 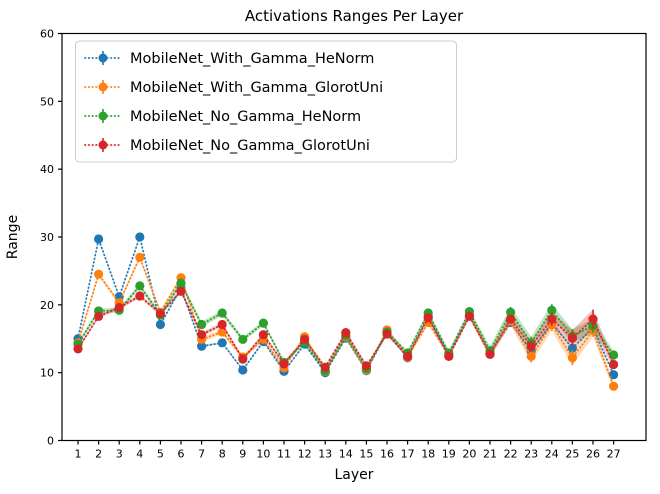 What do you see at coordinates (614, 454) in the screenshot?
I see `x-tick-label: 27` at bounding box center [614, 454].